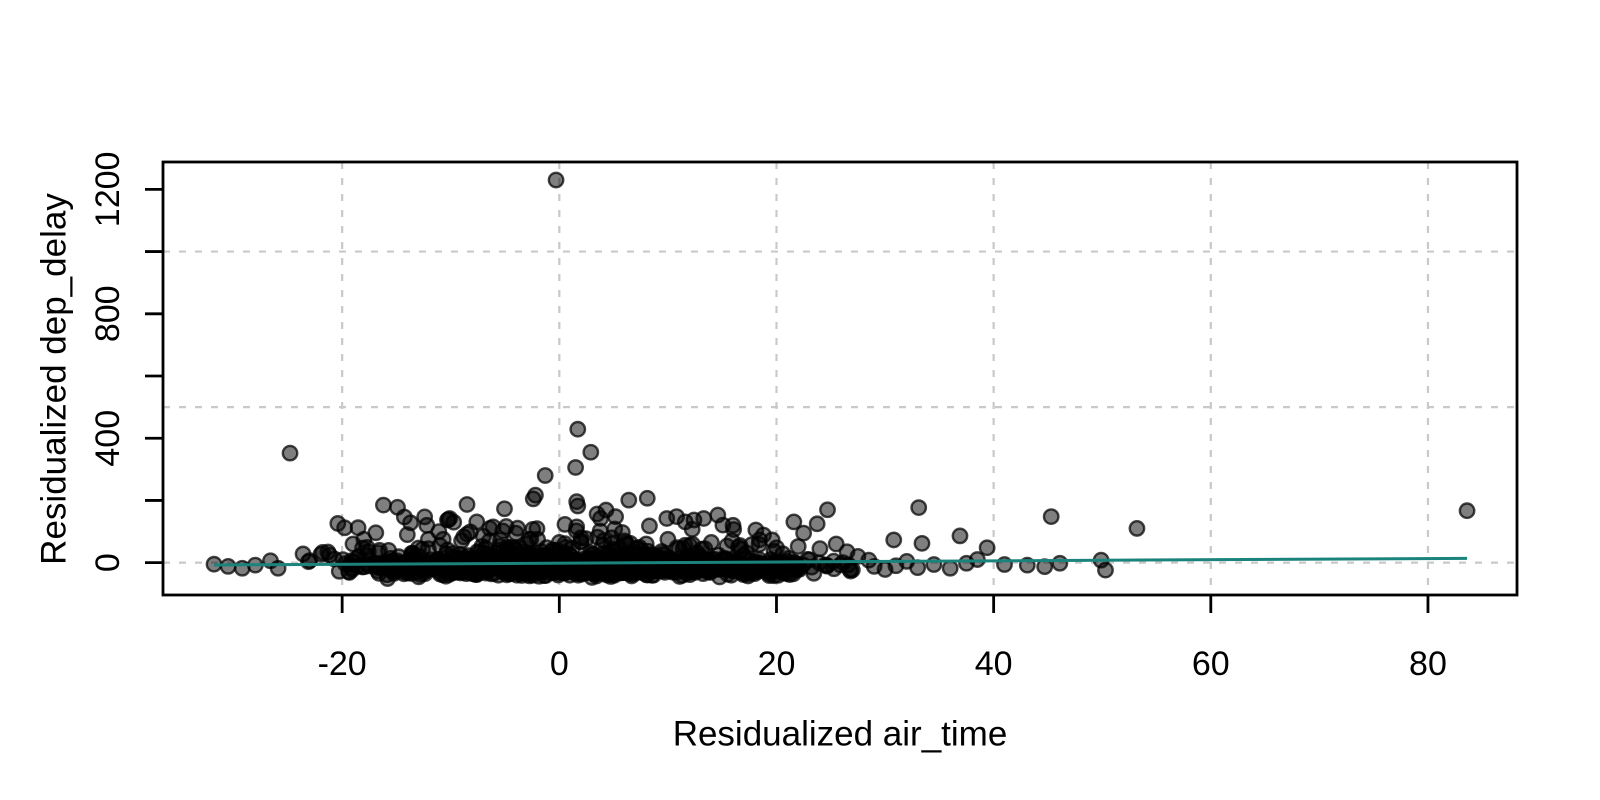 The image size is (1600, 800). What do you see at coordinates (54, 379) in the screenshot?
I see `y-axis-label: Residualized dep_delay` at bounding box center [54, 379].